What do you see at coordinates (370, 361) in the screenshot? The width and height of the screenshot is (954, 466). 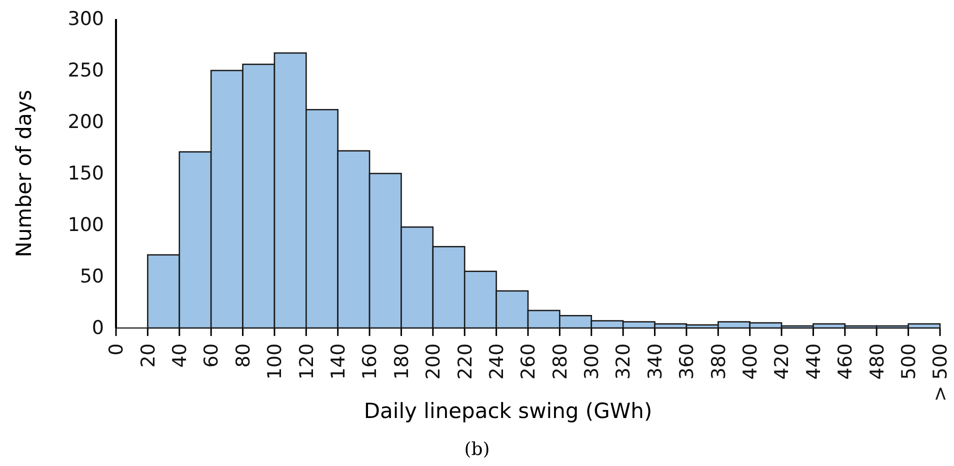 I see `x-tick-label: 160` at bounding box center [370, 361].